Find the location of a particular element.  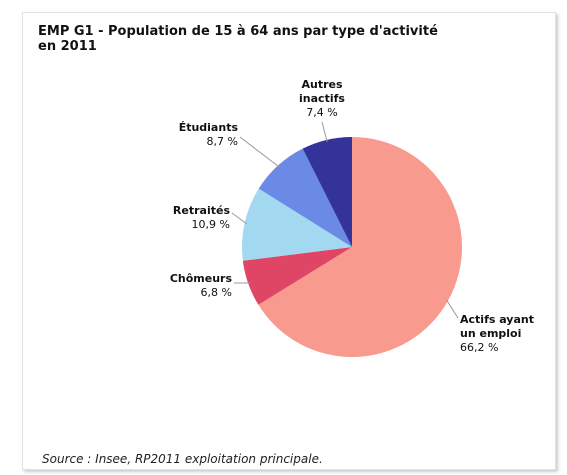

category-label: Actifs ayant un emploi is located at coordinates (497, 326).